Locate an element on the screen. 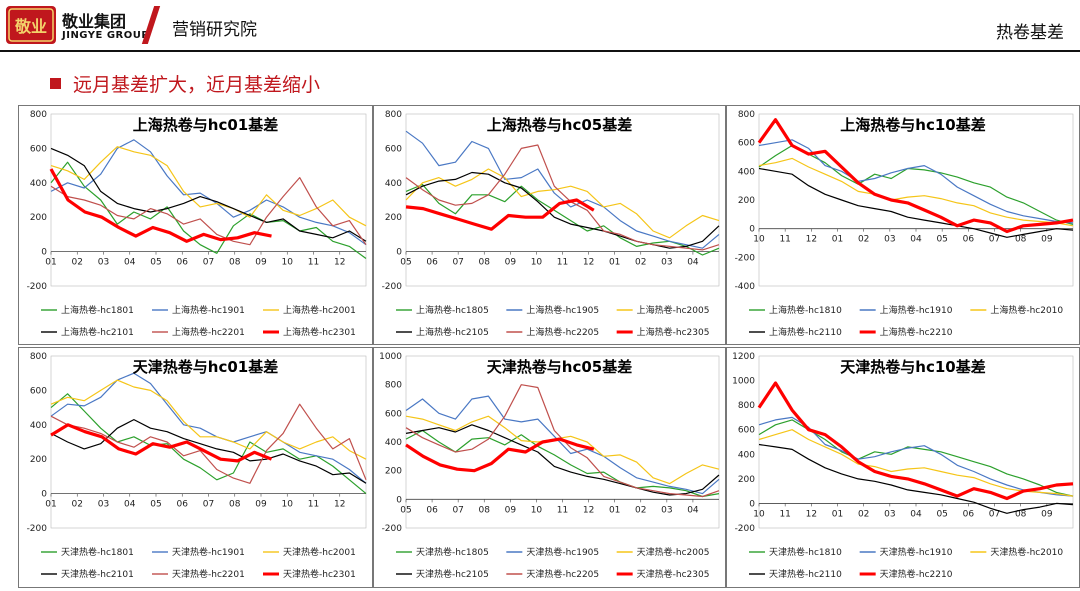 This screenshot has height=591, width=1080. legend-label: 上海热卷-hc2110 is located at coordinates (805, 332).